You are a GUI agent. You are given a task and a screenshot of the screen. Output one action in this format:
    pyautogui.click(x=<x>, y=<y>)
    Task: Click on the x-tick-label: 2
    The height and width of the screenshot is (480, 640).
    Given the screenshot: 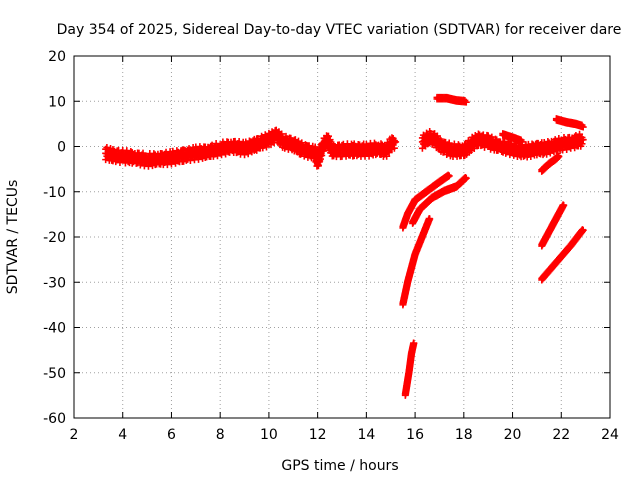 What is the action you would take?
    pyautogui.click(x=74, y=435)
    